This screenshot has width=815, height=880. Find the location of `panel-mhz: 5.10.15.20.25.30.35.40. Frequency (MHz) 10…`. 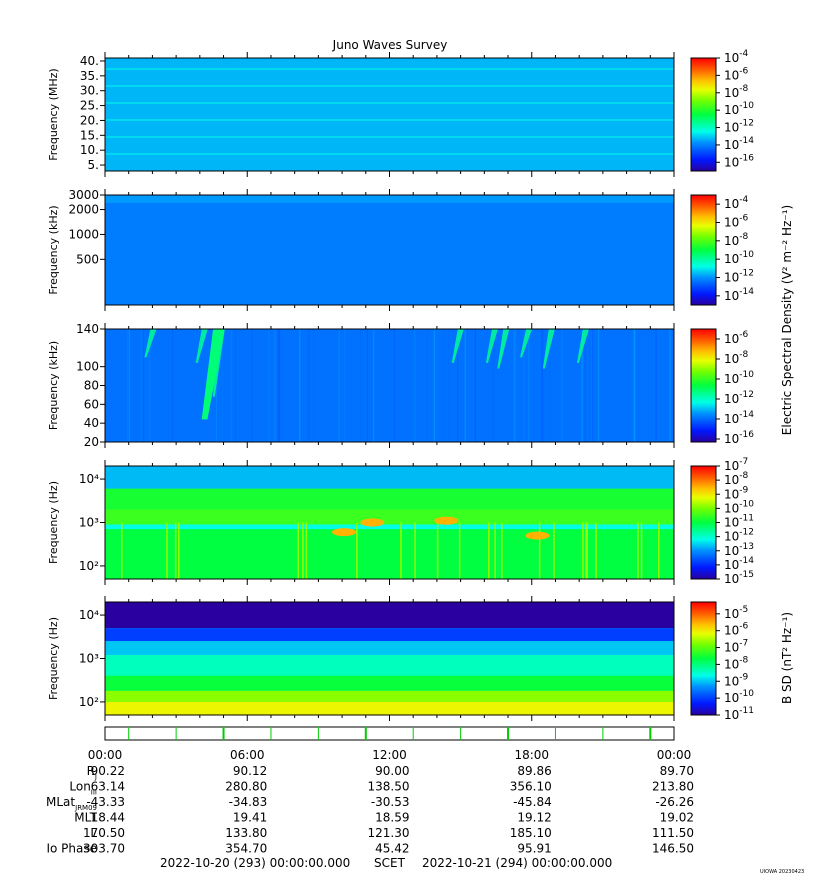

panel-mhz: 5.10.15.20.25.30.35.40. Frequency (MHz) 10… is located at coordinates (400, 113).